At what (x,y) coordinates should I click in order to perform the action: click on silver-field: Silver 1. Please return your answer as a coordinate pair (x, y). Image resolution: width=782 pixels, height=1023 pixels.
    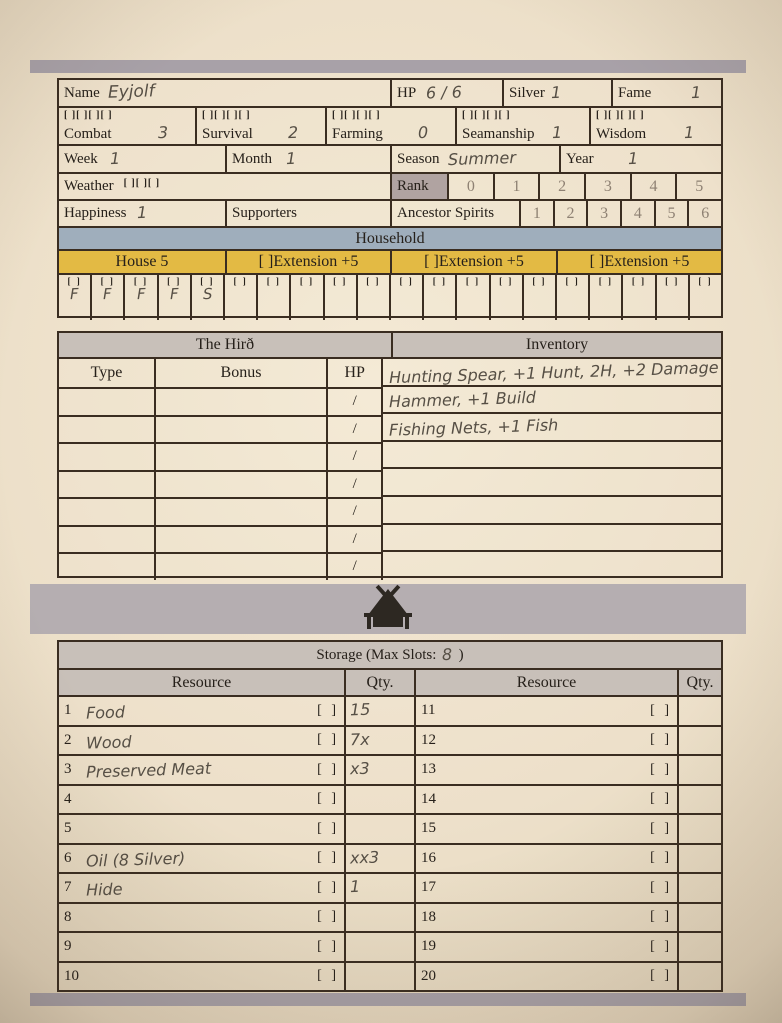
    Looking at the image, I should click on (558, 93).